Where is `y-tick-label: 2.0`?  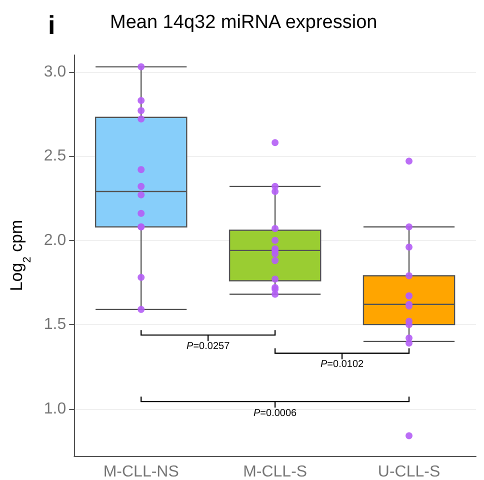
y-tick-label: 2.0 is located at coordinates (55, 240).